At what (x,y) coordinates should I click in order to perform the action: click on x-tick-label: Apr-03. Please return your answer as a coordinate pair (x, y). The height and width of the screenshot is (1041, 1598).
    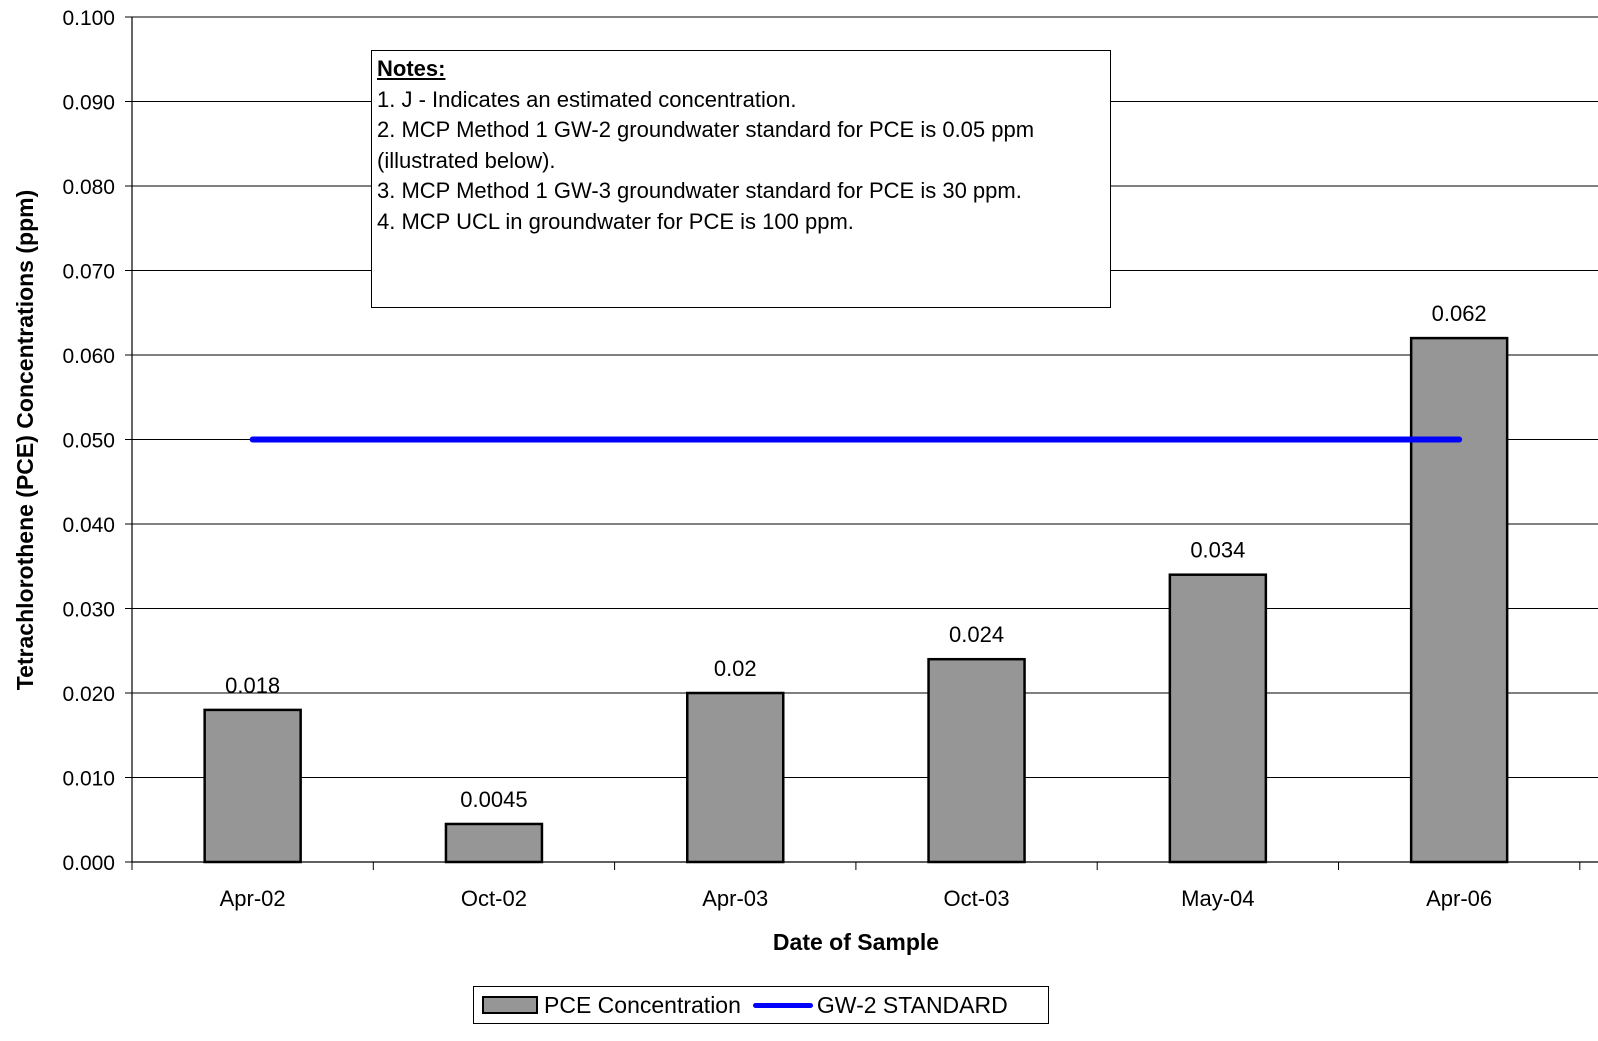
    Looking at the image, I should click on (735, 898).